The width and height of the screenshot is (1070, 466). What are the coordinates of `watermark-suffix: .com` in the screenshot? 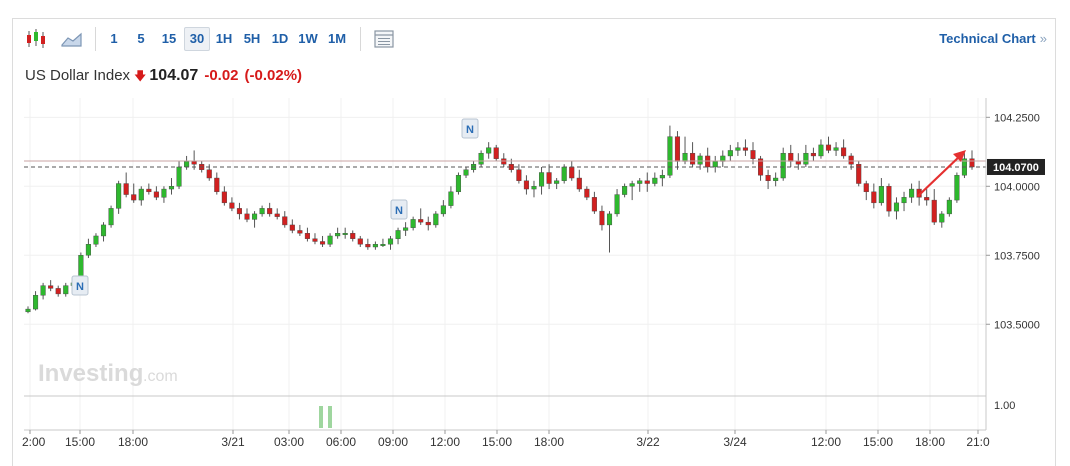 It's located at (160, 376).